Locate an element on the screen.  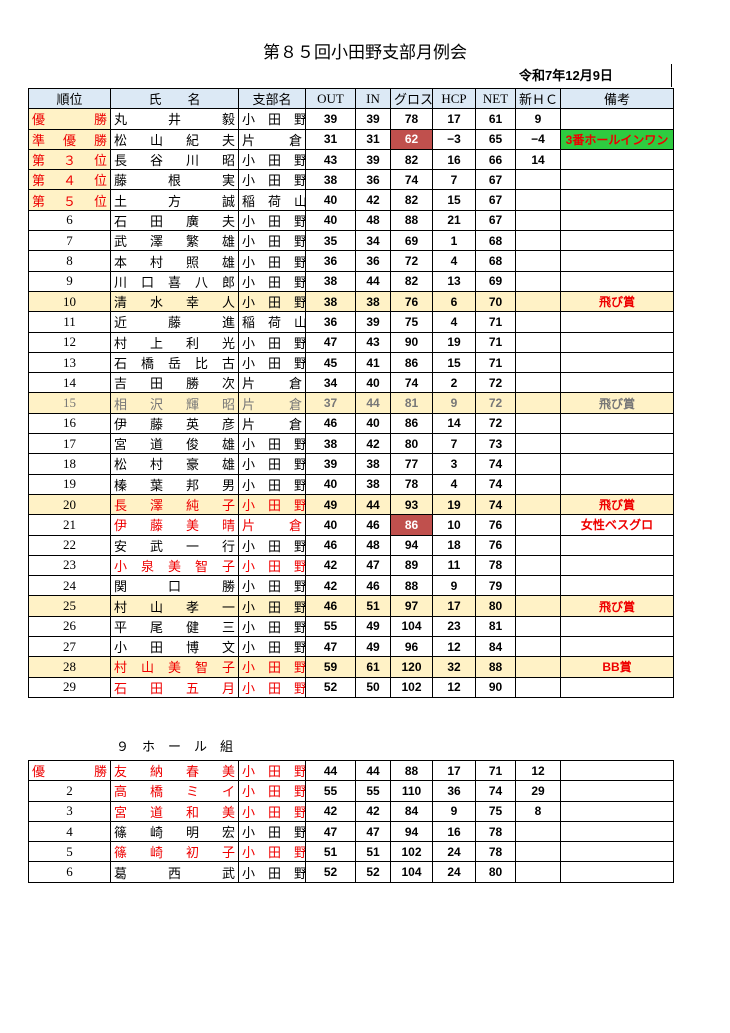
cell: 19 is located at coordinates (69, 484).